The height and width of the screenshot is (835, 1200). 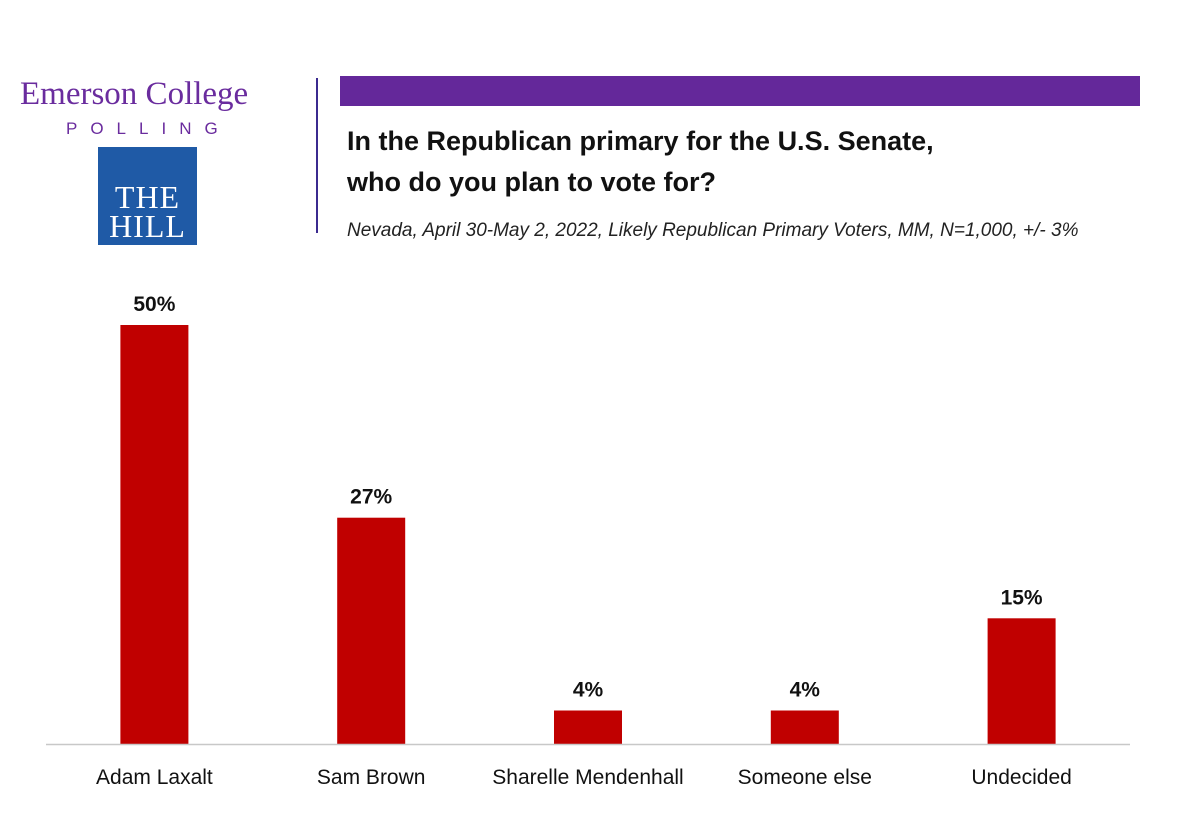 What do you see at coordinates (1021, 777) in the screenshot?
I see `x-tick-label: Undecided` at bounding box center [1021, 777].